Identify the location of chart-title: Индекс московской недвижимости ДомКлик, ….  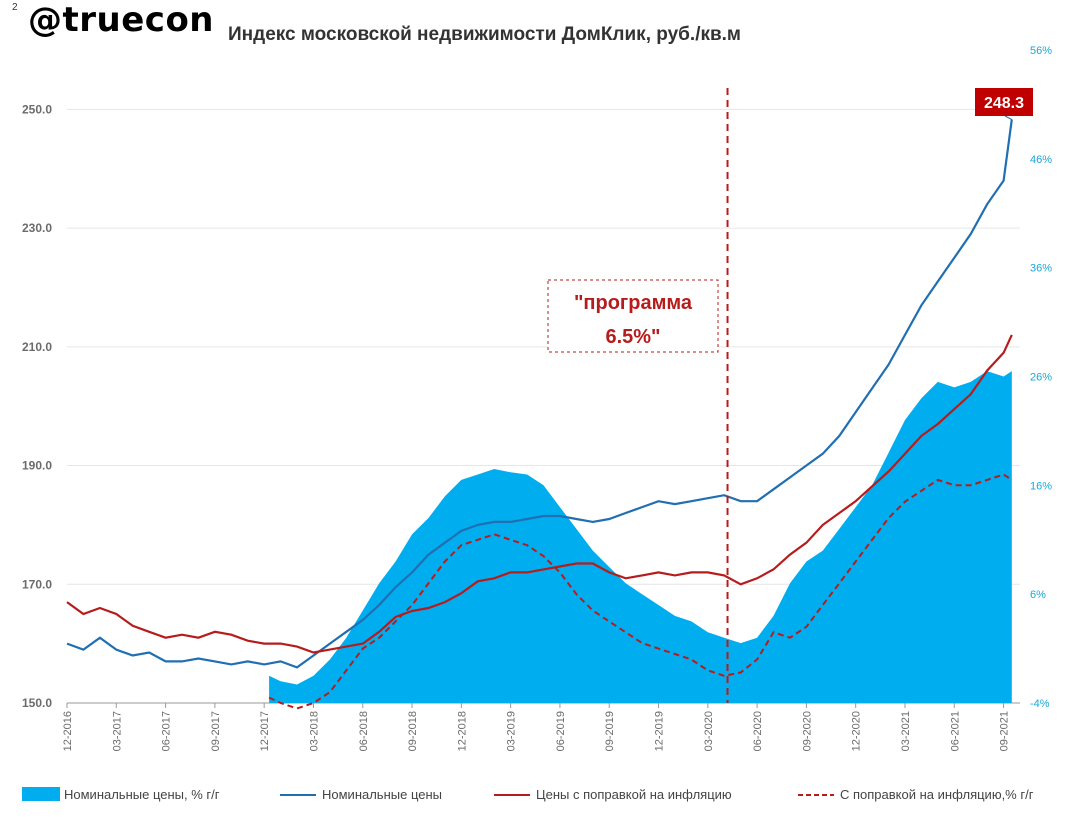
(484, 34).